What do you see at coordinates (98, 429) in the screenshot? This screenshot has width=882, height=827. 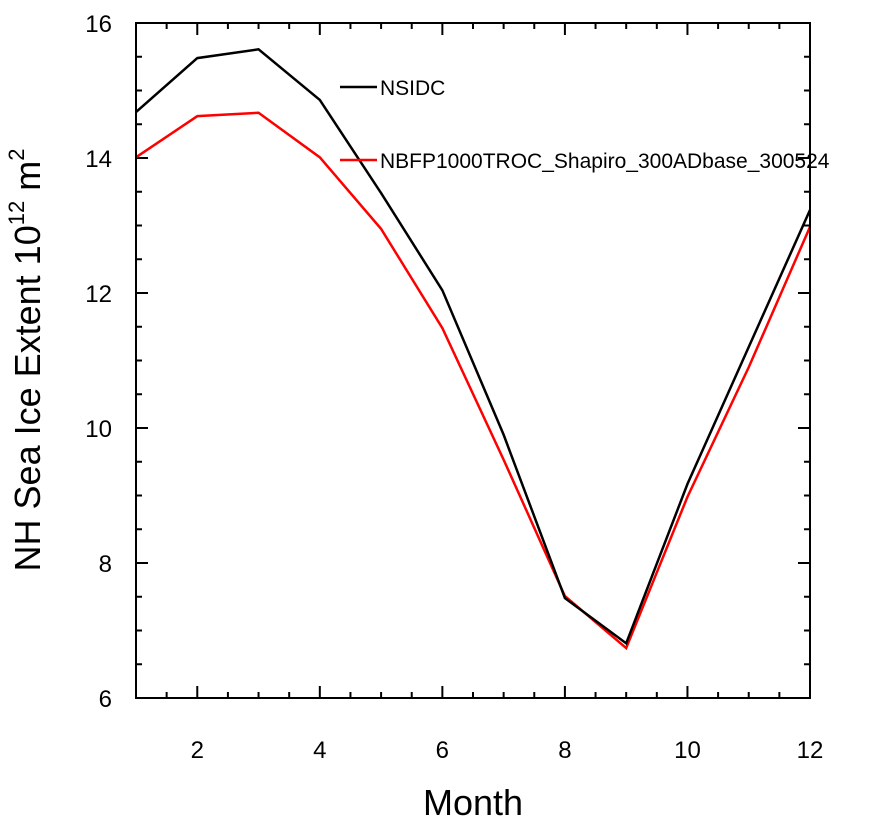 I see `y-tick-label: 10` at bounding box center [98, 429].